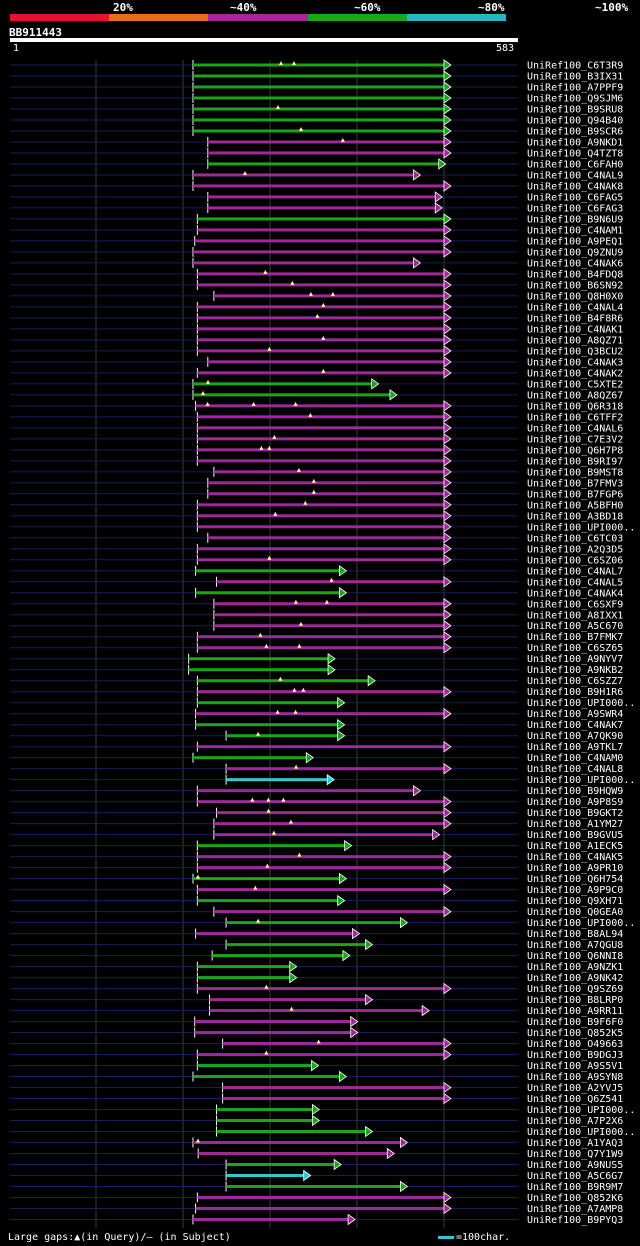 This screenshot has width=640, height=1246. Describe the element at coordinates (316, 87) in the screenshot. I see `hit-row: UniRef100_A7PPF9` at that location.